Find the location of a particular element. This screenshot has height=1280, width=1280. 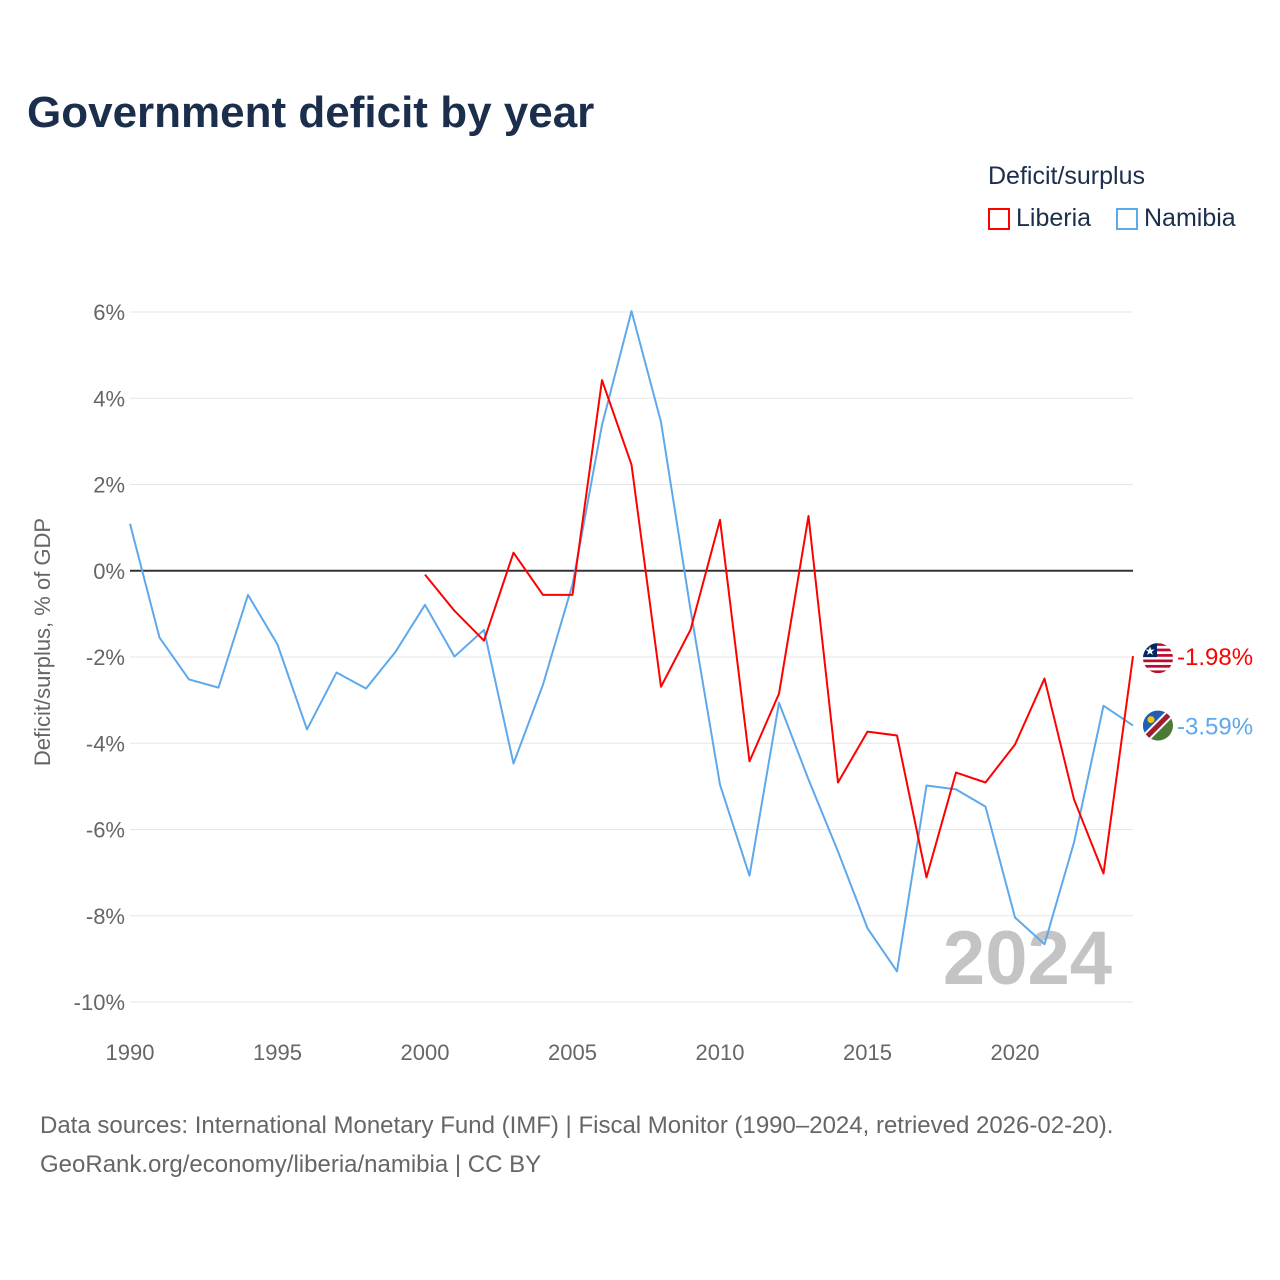

legend-item-namibia: Namibia is located at coordinates (1176, 218).